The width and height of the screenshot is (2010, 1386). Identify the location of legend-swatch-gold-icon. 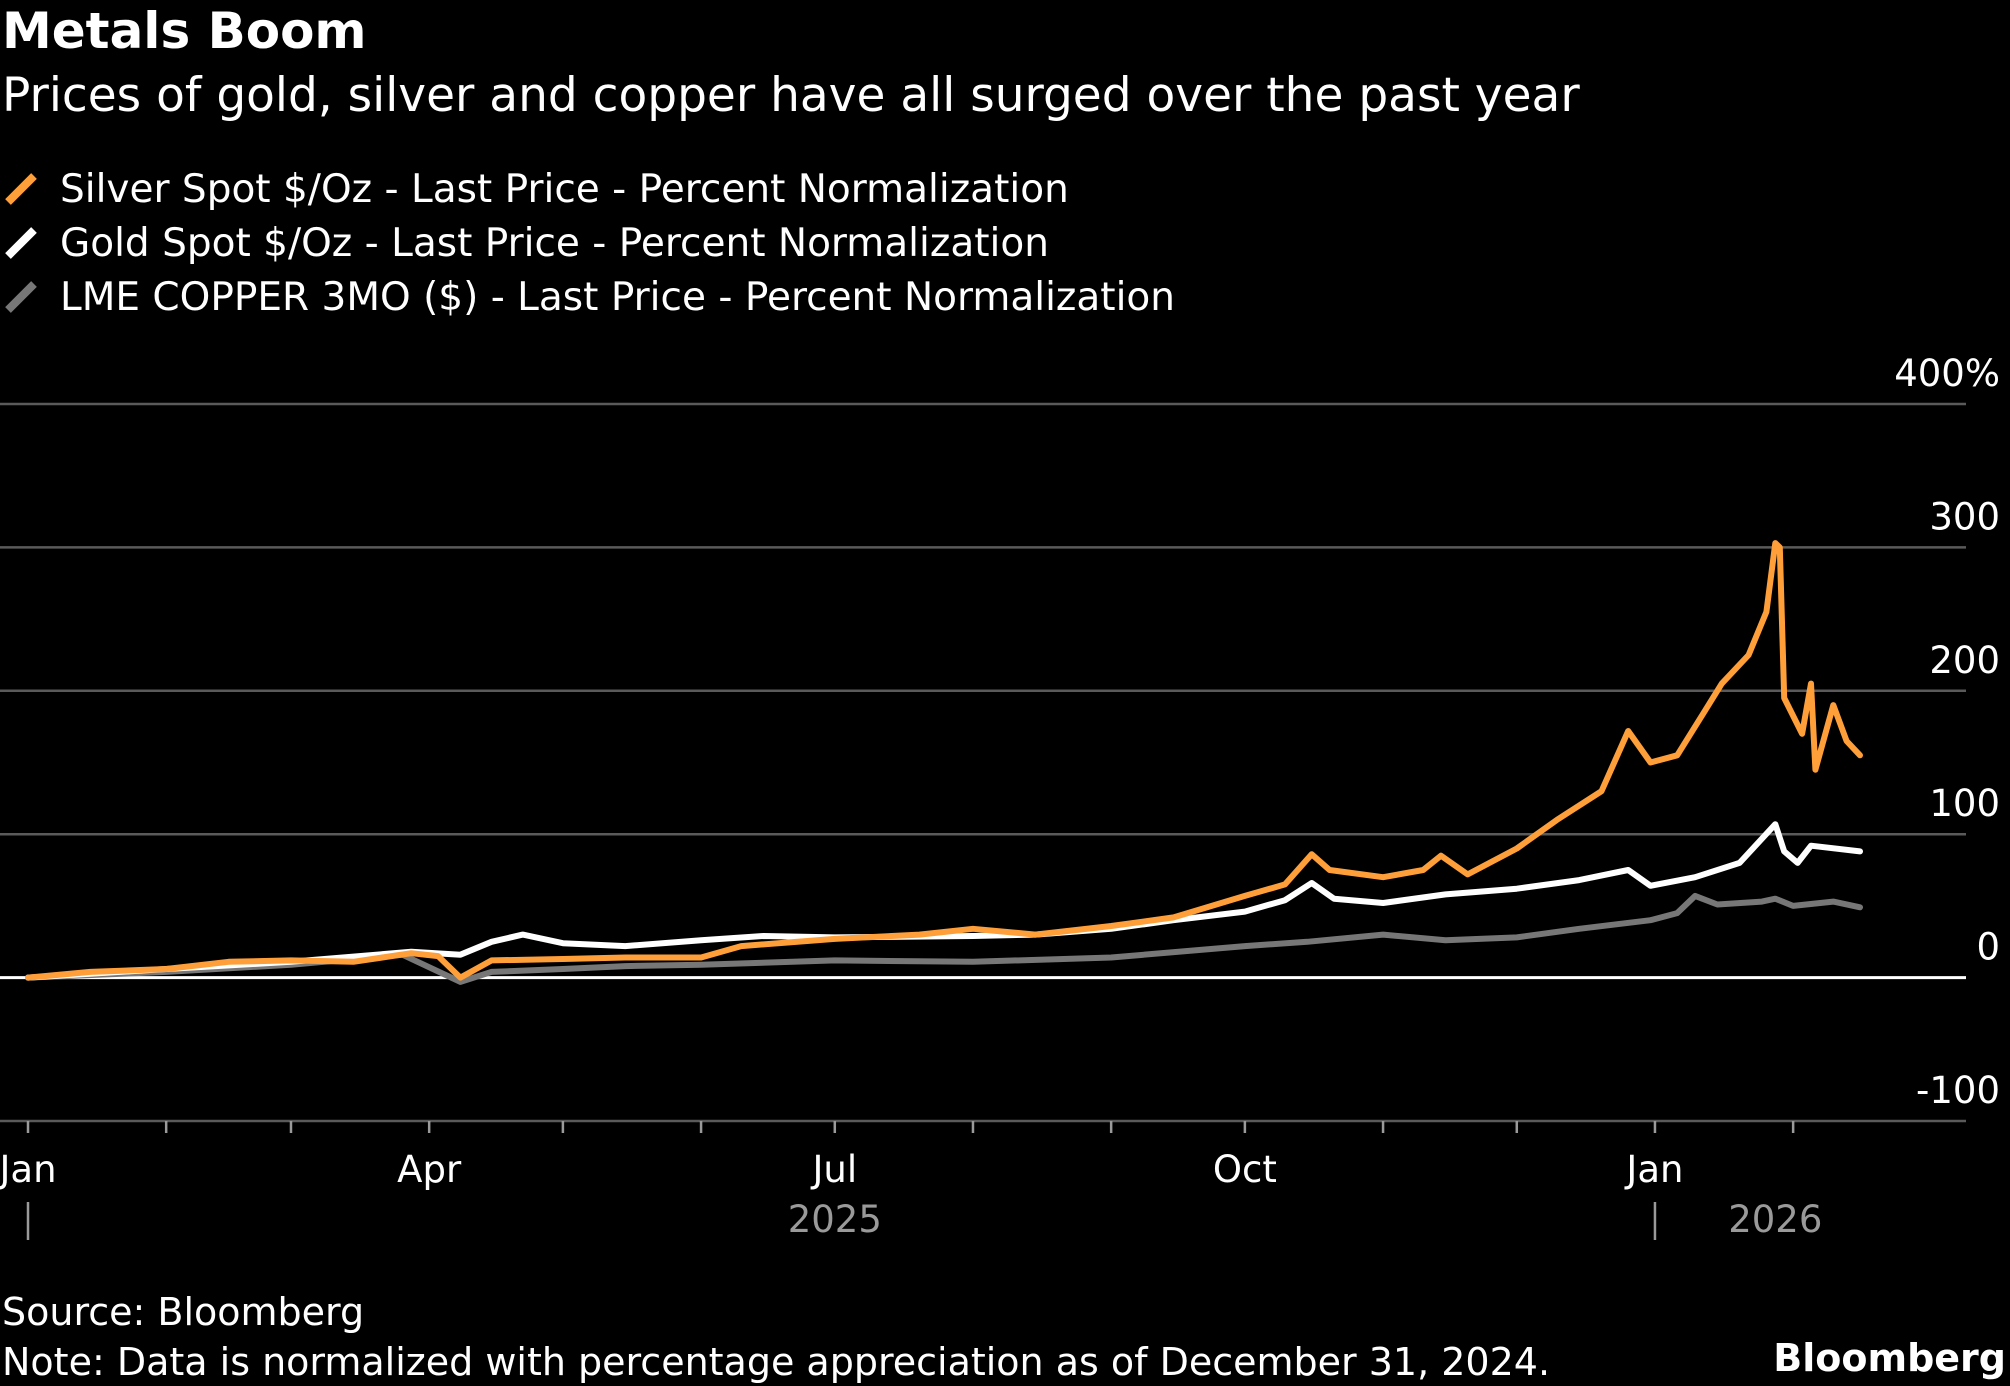
(21, 243).